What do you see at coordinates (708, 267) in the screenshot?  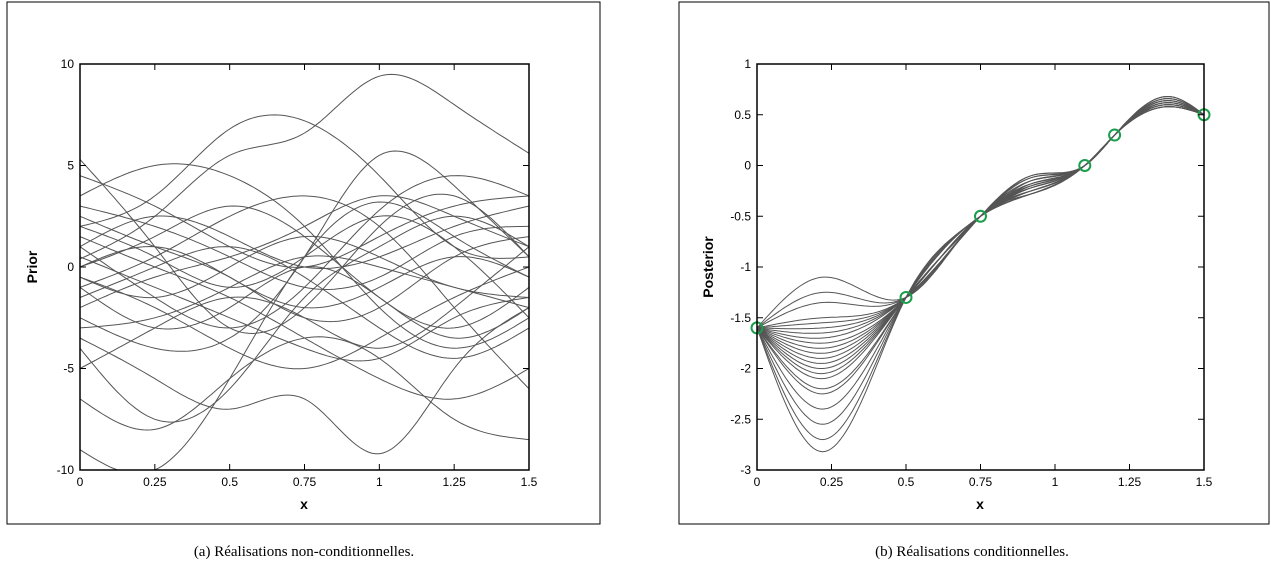 I see `panel-b-ylabel: Posterior` at bounding box center [708, 267].